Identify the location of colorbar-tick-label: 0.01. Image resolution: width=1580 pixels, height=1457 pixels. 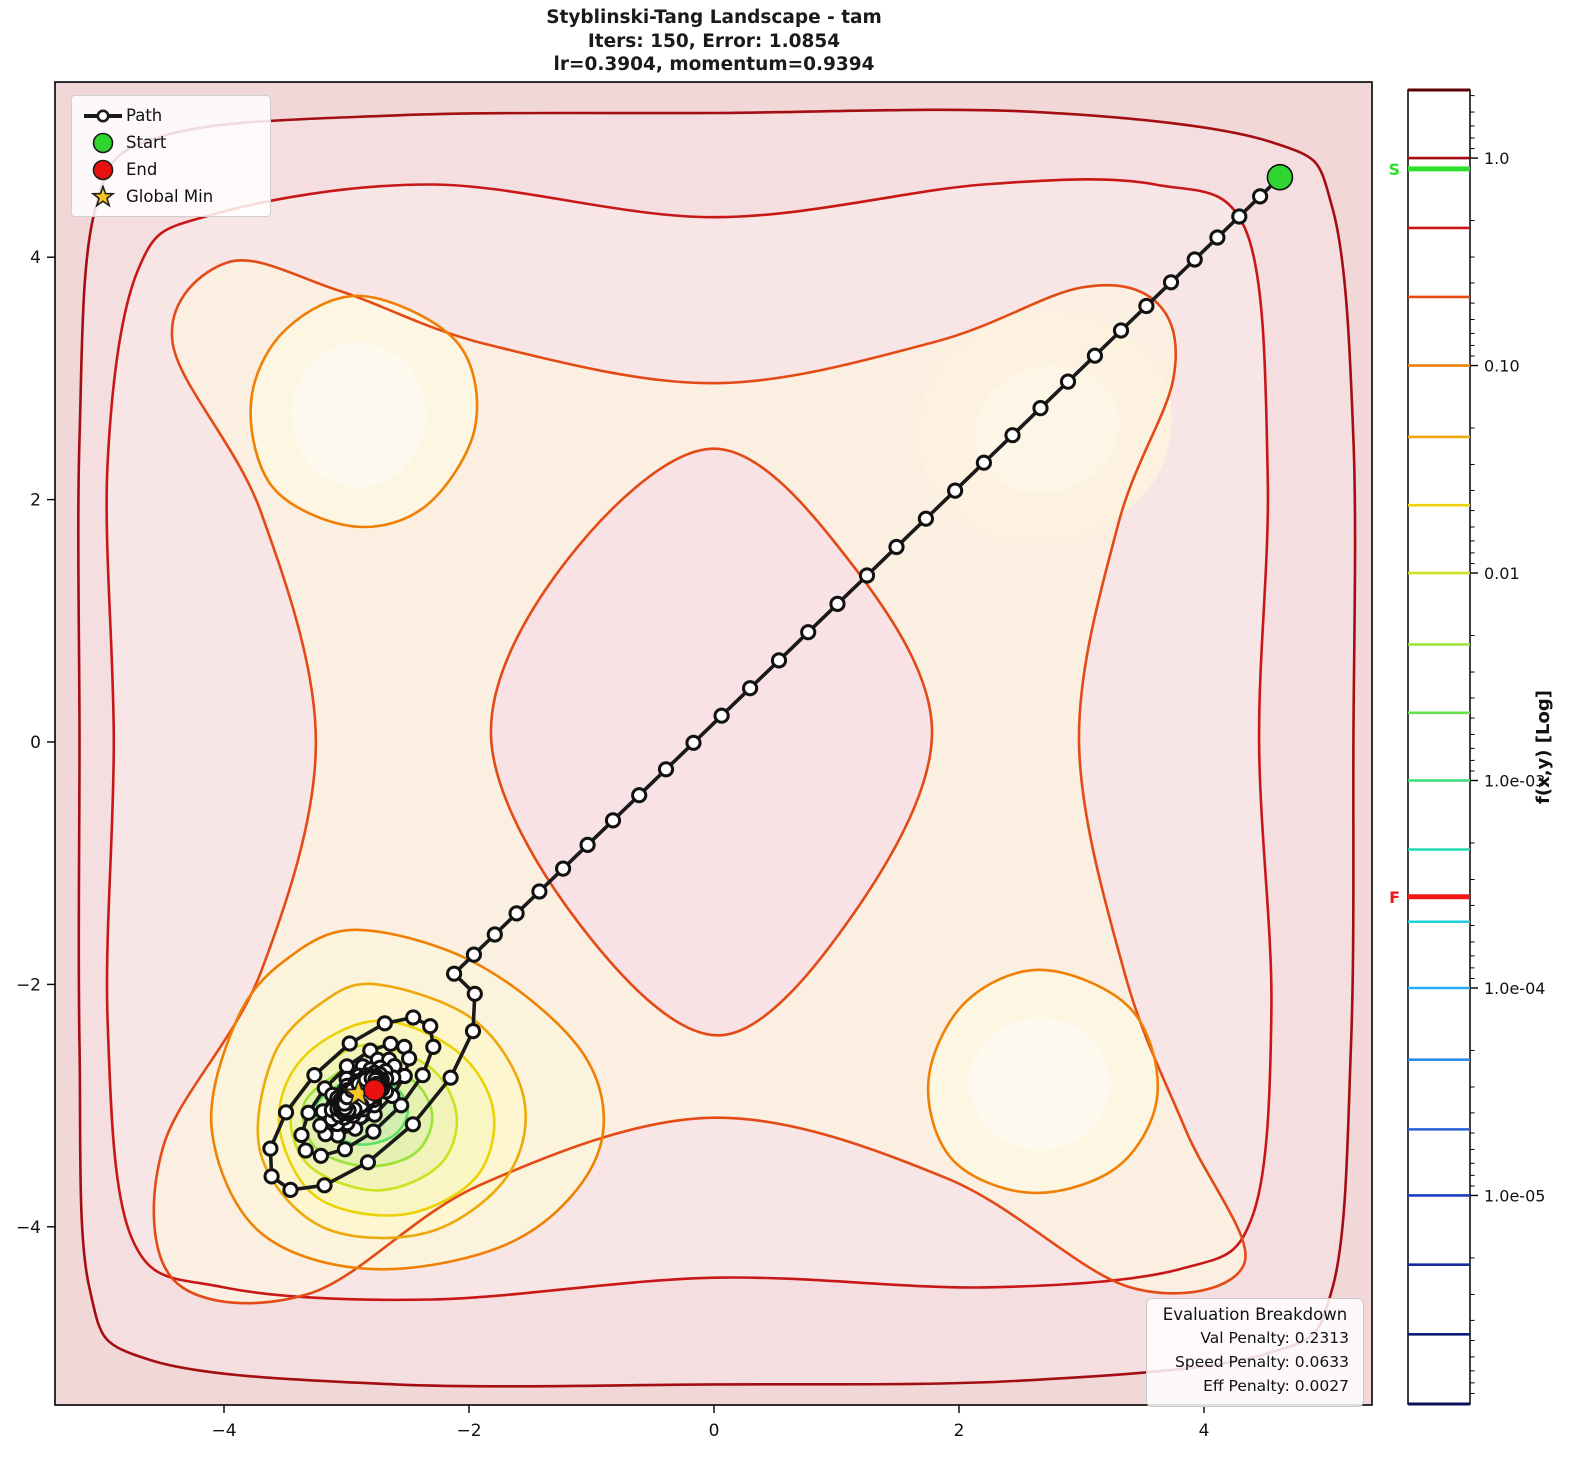
(1502, 573).